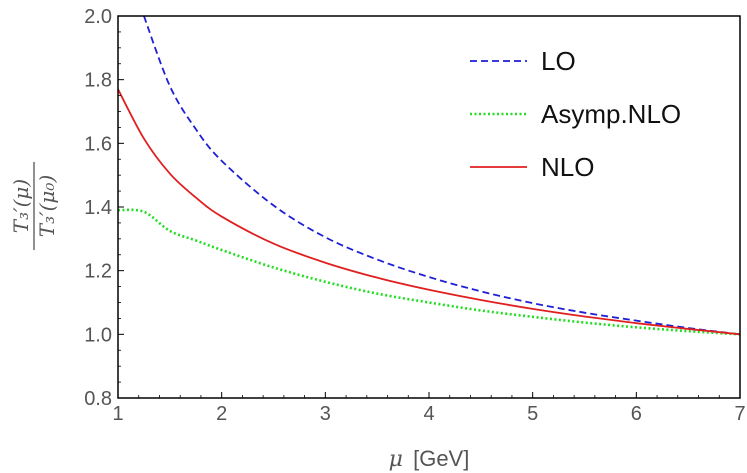 The width and height of the screenshot is (747, 473). What do you see at coordinates (34, 206) in the screenshot?
I see `y-axis-label: T₃′(μ) T₃′(μ₀)` at bounding box center [34, 206].